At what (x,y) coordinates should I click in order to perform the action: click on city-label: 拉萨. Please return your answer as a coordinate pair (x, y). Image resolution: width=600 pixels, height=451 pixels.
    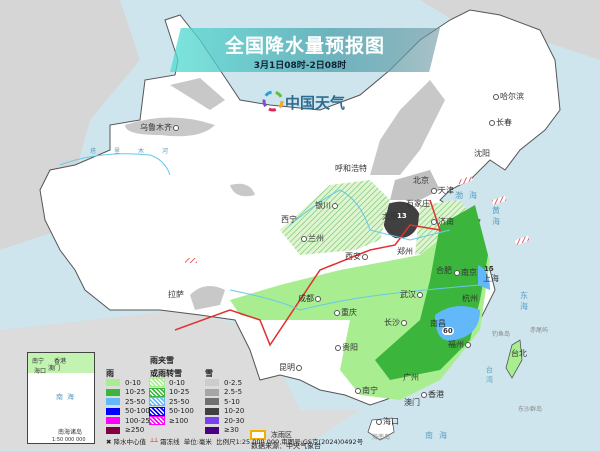
    Looking at the image, I should click on (176, 294).